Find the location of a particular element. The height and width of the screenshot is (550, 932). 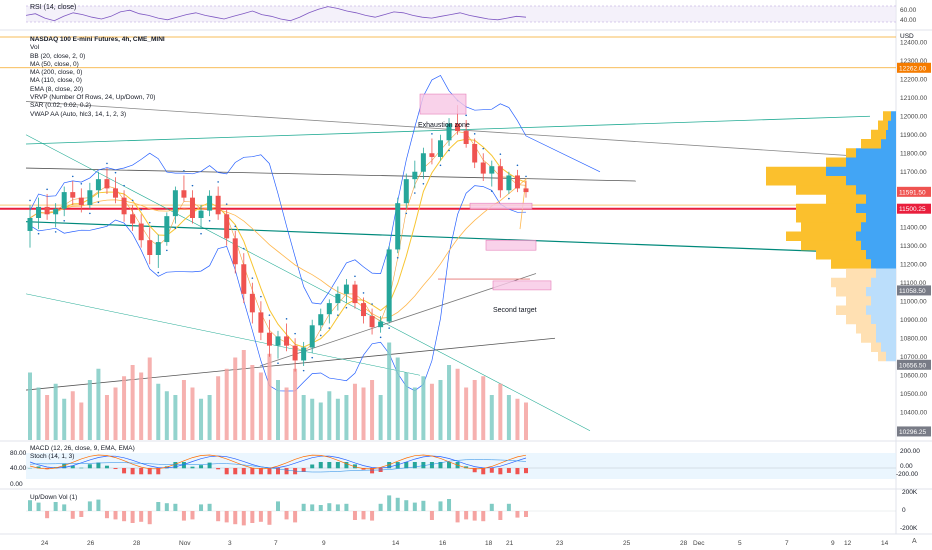

indicator-vol: Vol is located at coordinates (35, 48).